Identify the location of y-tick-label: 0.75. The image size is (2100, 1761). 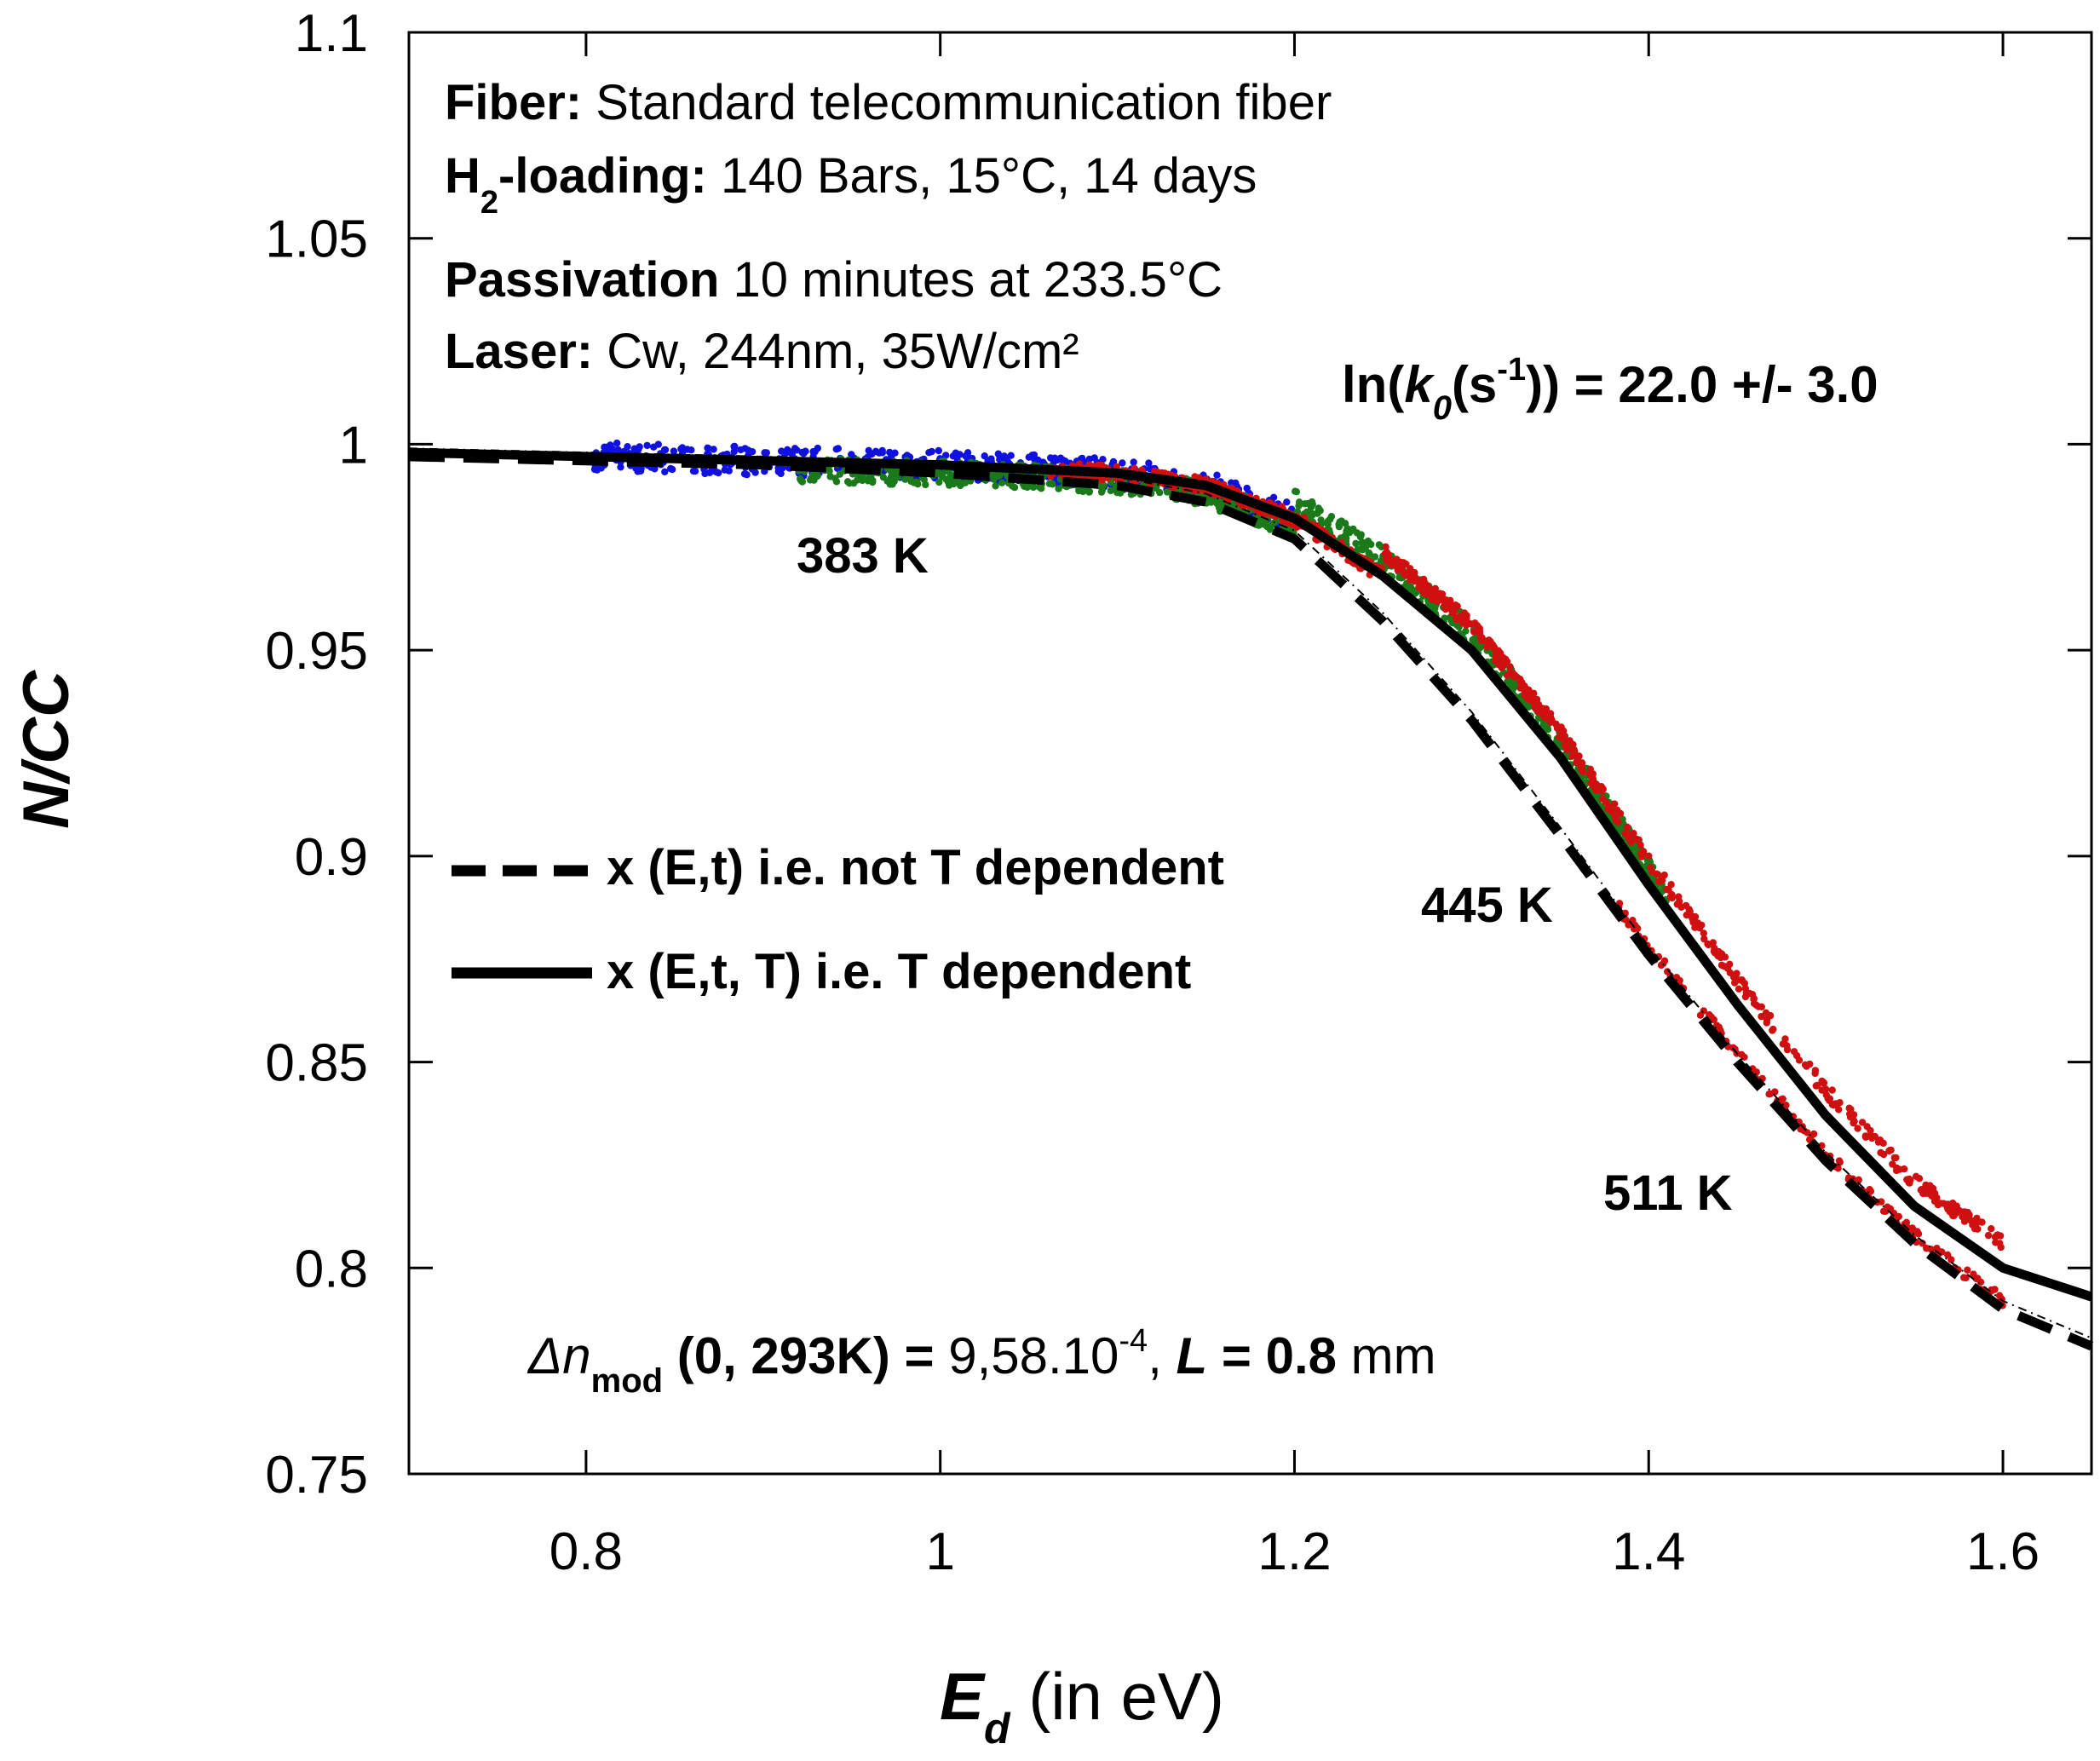
(317, 1475).